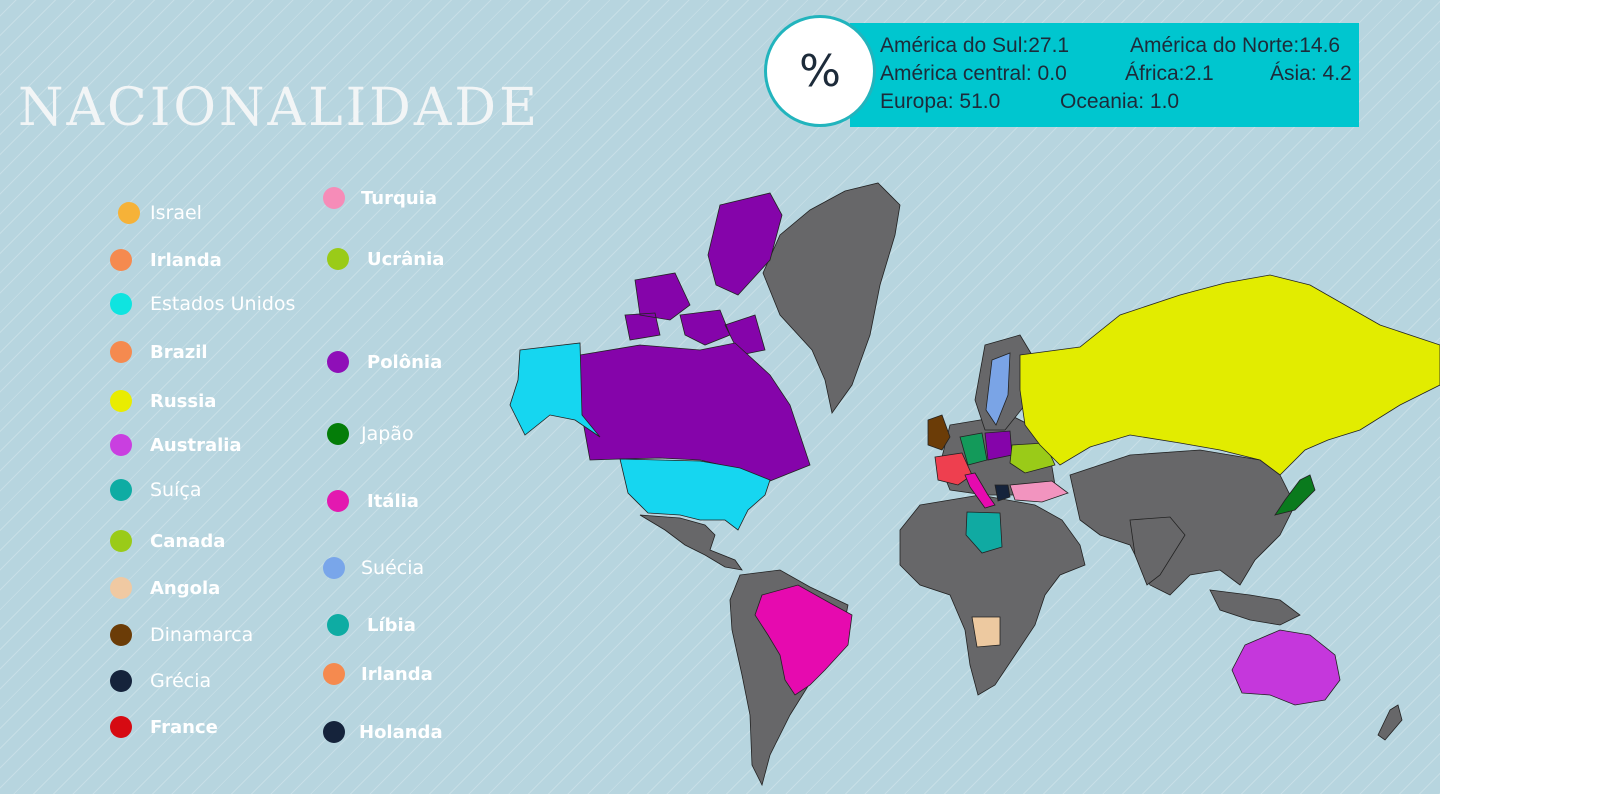 This screenshot has height=794, width=1604. What do you see at coordinates (401, 732) in the screenshot?
I see `legend-label: Holanda` at bounding box center [401, 732].